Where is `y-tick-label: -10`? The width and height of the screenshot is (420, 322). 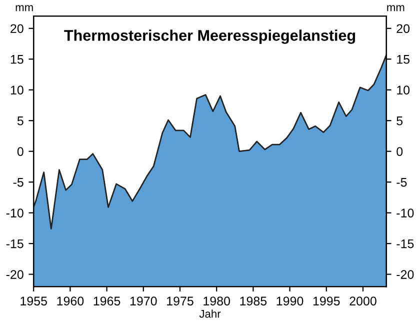 y-tick-label: -10 is located at coordinates (15, 213).